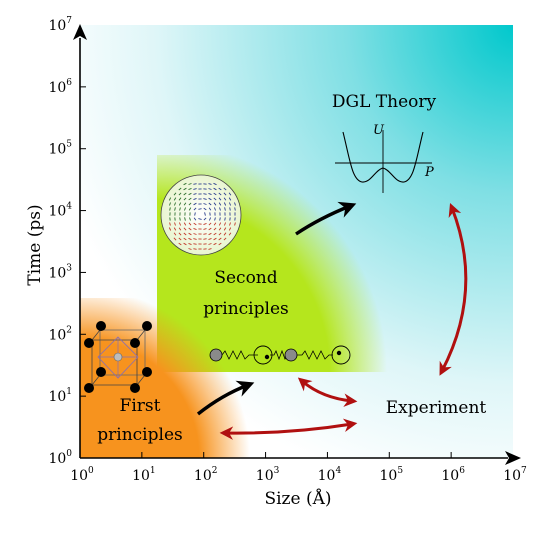 The height and width of the screenshot is (545, 545). What do you see at coordinates (60, 241) in the screenshot?
I see `y-tick-labels: 100 101 102 103 104 105 106 107` at bounding box center [60, 241].